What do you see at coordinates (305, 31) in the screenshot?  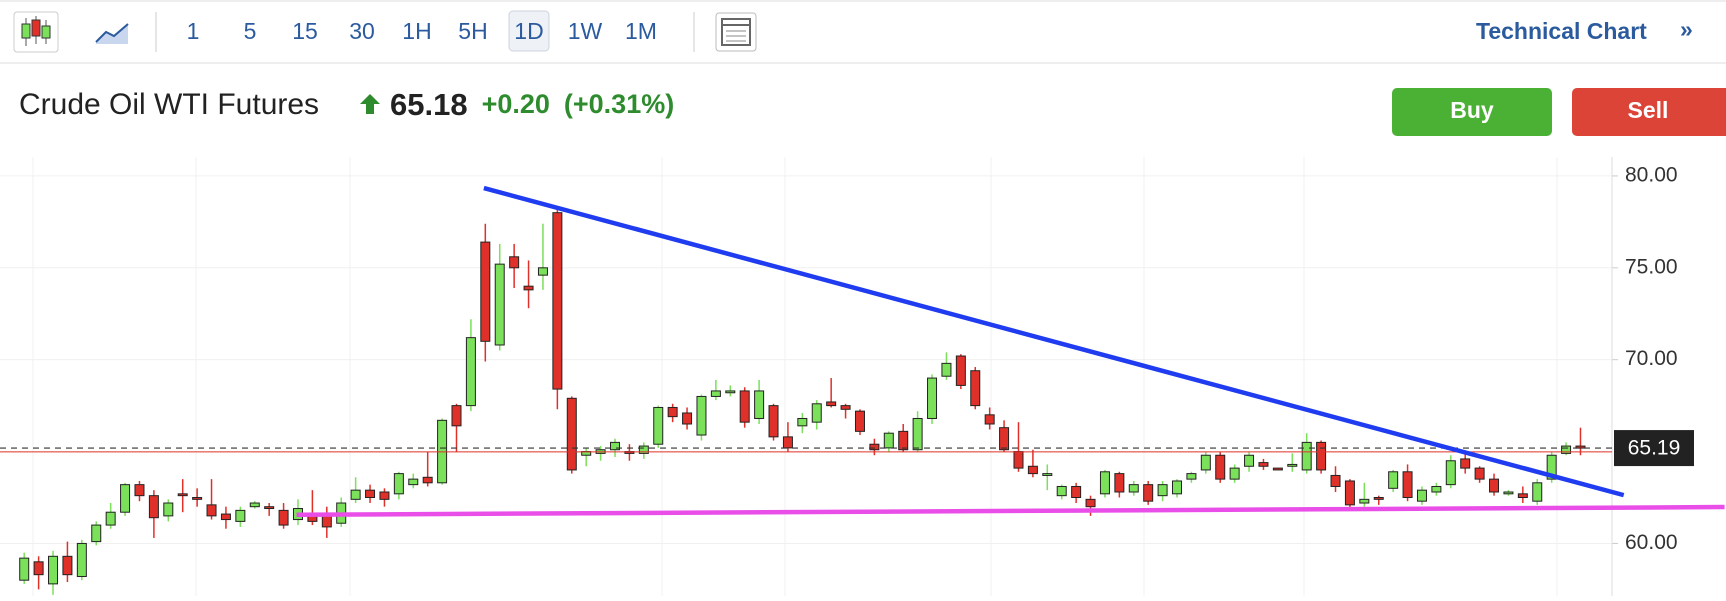 I see `interval-button: 15` at bounding box center [305, 31].